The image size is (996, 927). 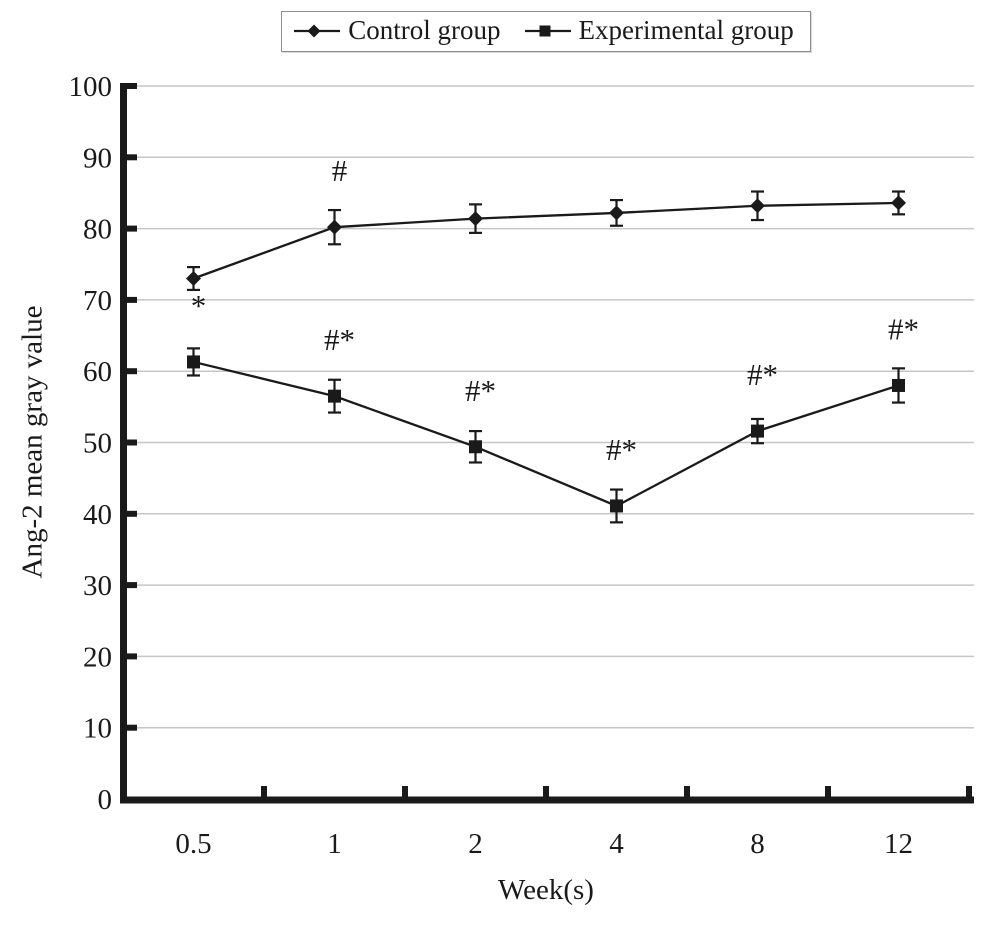 I want to click on square-marker-icon, so click(x=547, y=30).